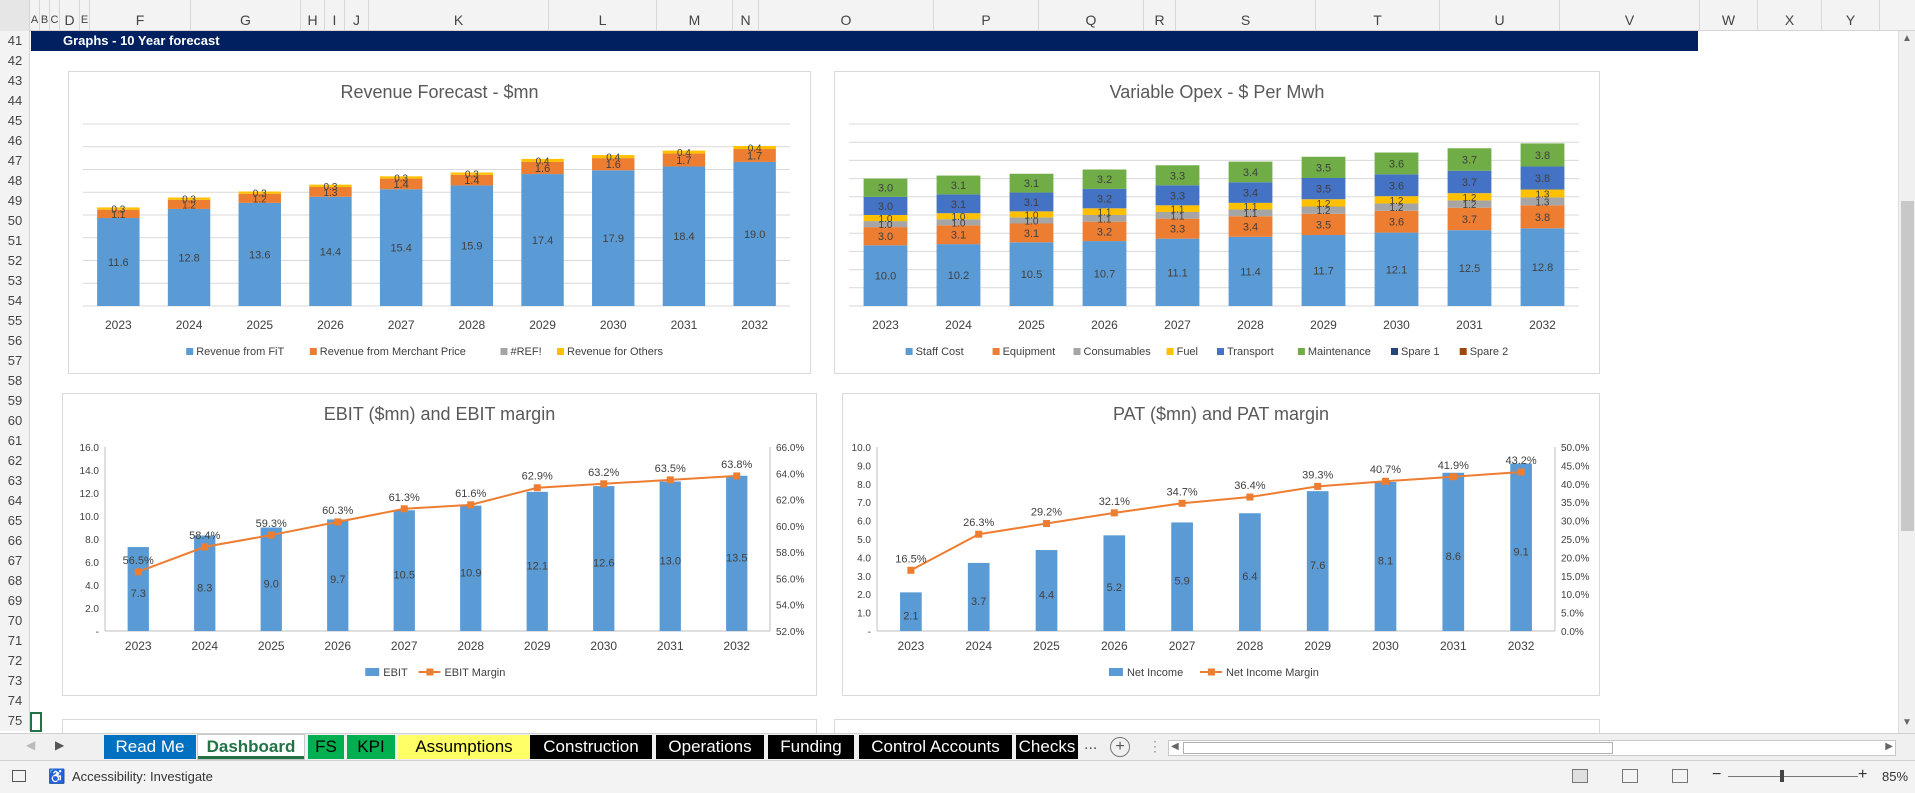 The height and width of the screenshot is (793, 1915). What do you see at coordinates (85, 15) in the screenshot?
I see `column-header-e: E` at bounding box center [85, 15].